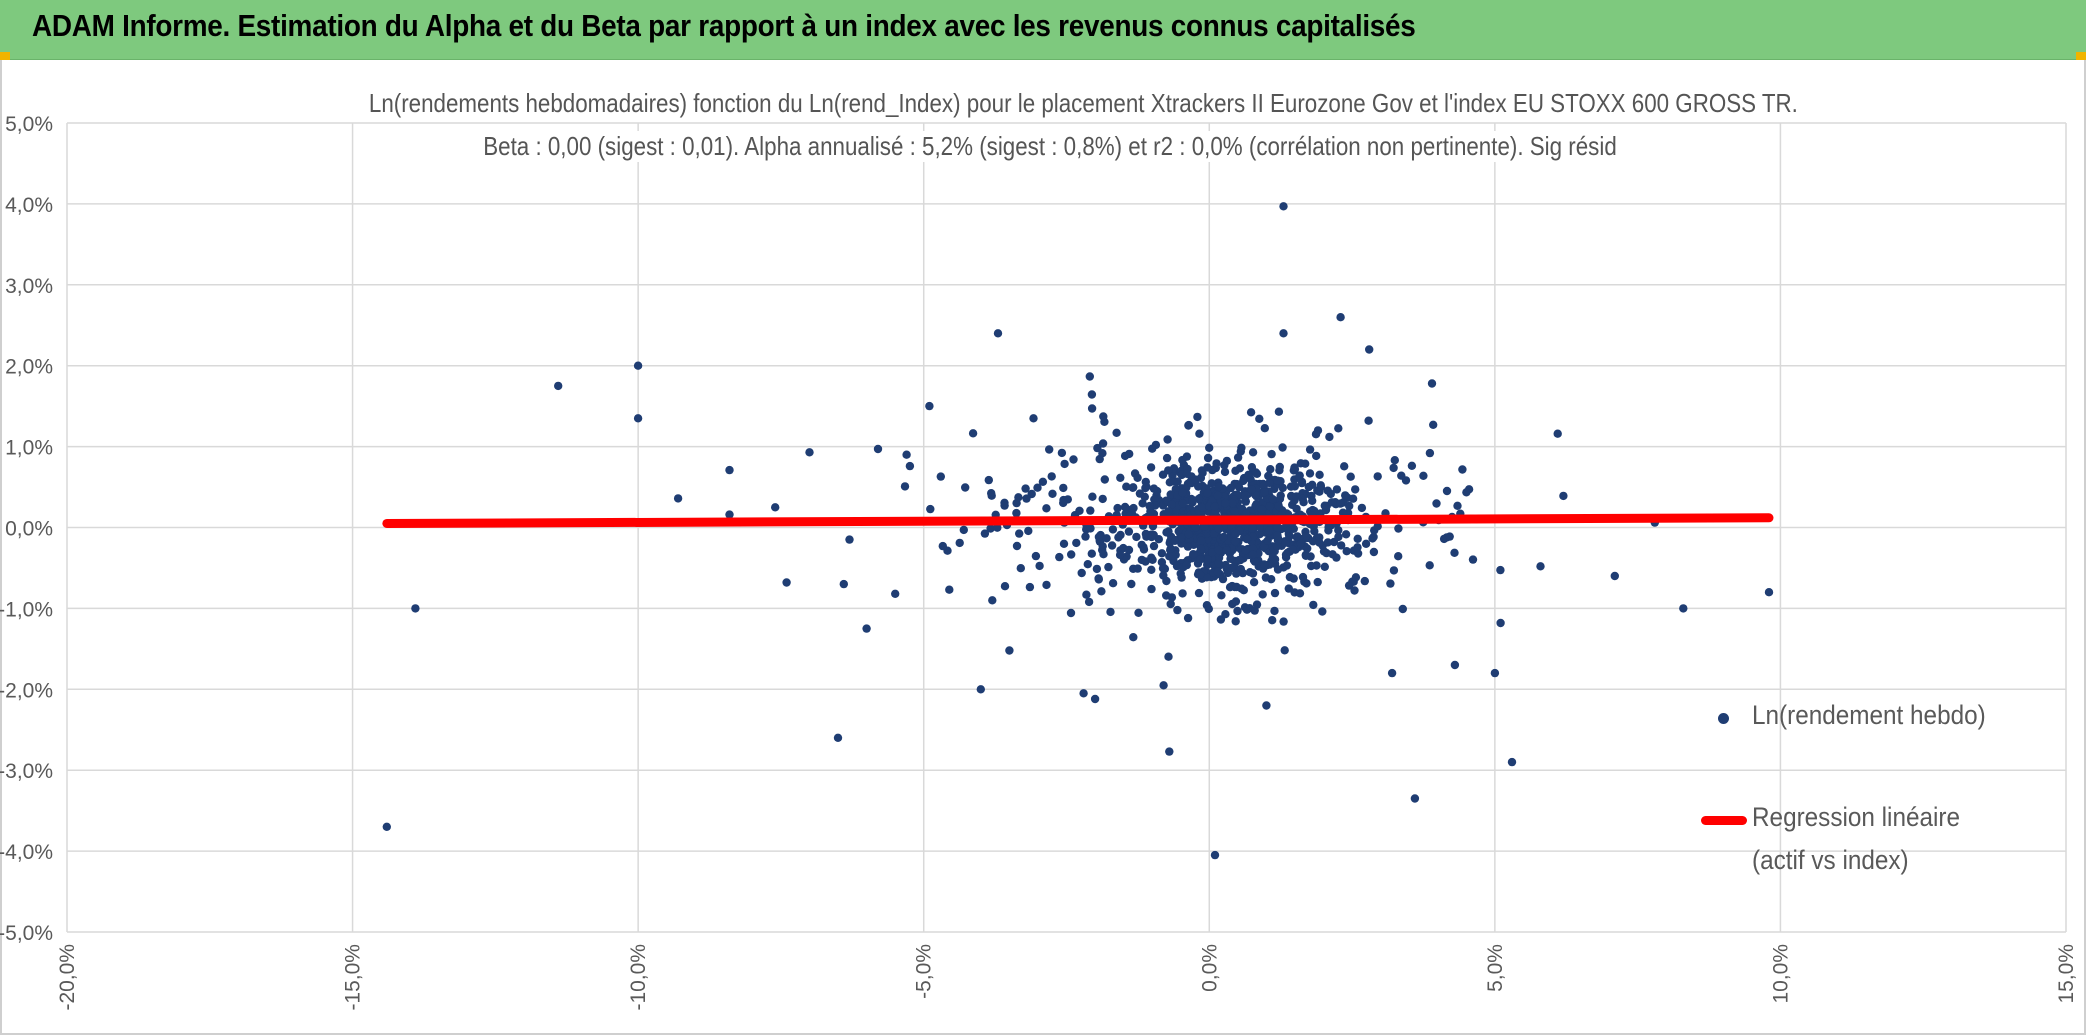 The image size is (2086, 1035). Describe the element at coordinates (26, 933) in the screenshot. I see `y-tick-label: -5,0%` at that location.